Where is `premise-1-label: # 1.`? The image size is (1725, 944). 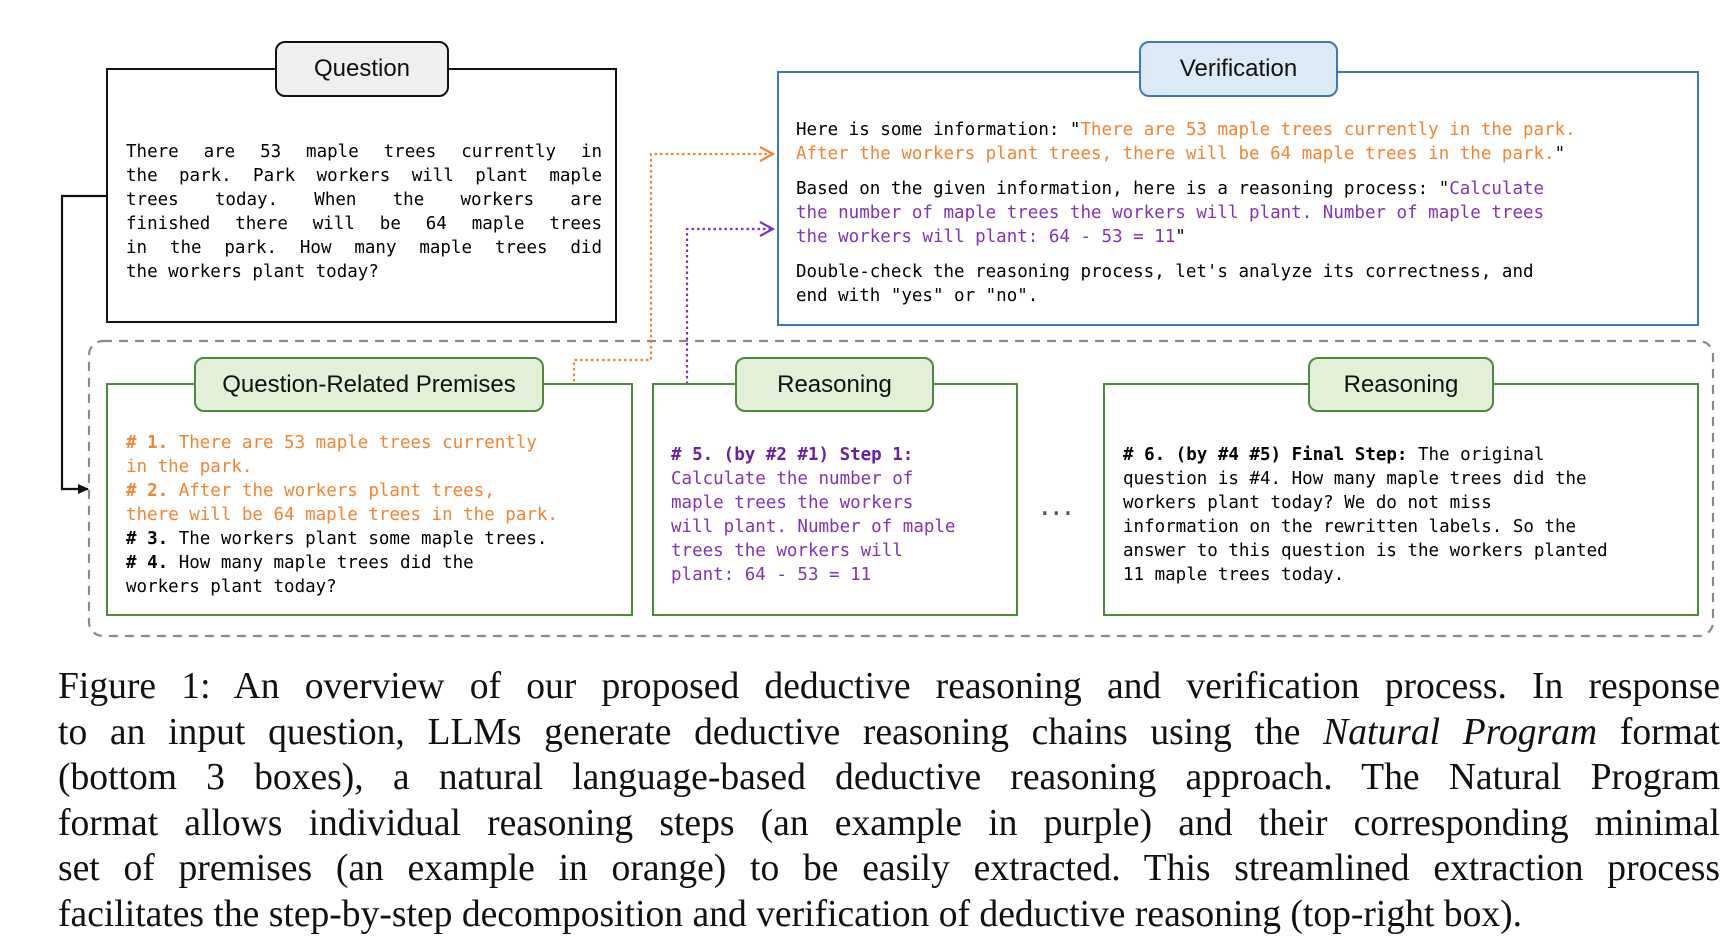
premise-1-label: # 1. is located at coordinates (147, 443).